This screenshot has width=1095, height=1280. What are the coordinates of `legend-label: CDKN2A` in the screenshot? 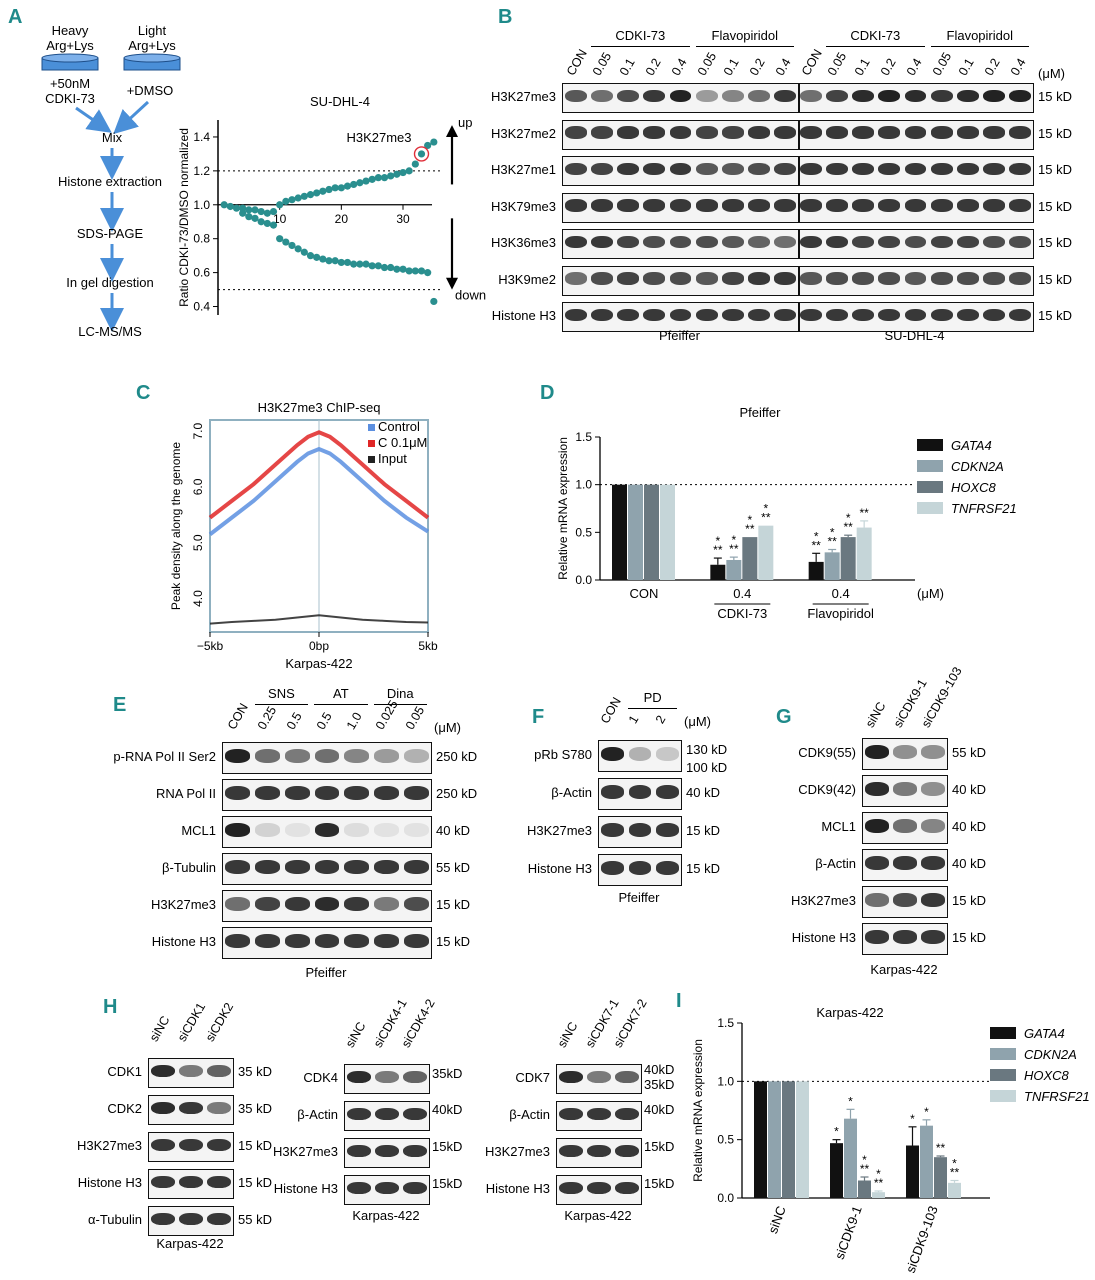 It's located at (977, 466).